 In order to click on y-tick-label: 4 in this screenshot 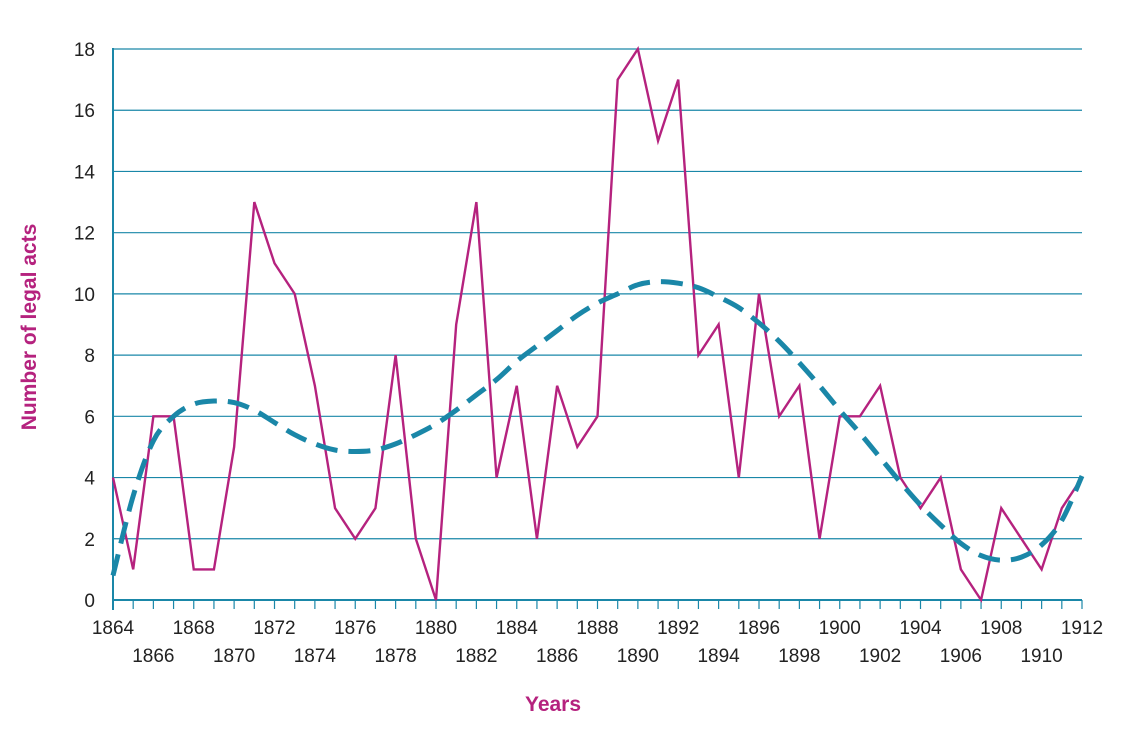, I will do `click(89, 479)`.